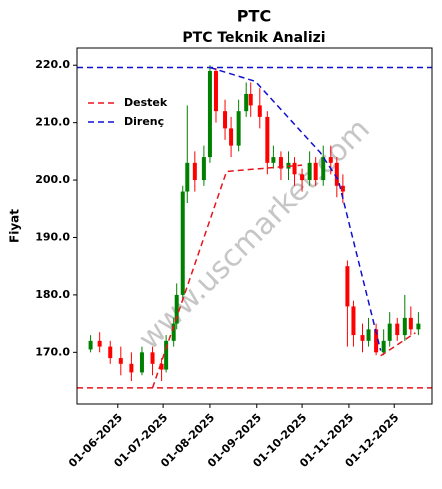 Image resolution: width=442 pixels, height=489 pixels. What do you see at coordinates (254, 16) in the screenshot?
I see `chart-title: PTC` at bounding box center [254, 16].